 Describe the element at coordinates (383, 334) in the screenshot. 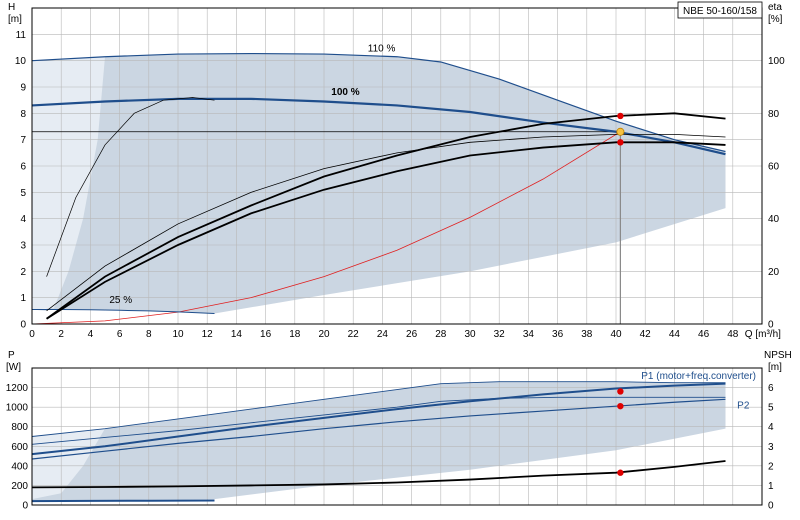

I see `x-tick-label: 24` at that location.